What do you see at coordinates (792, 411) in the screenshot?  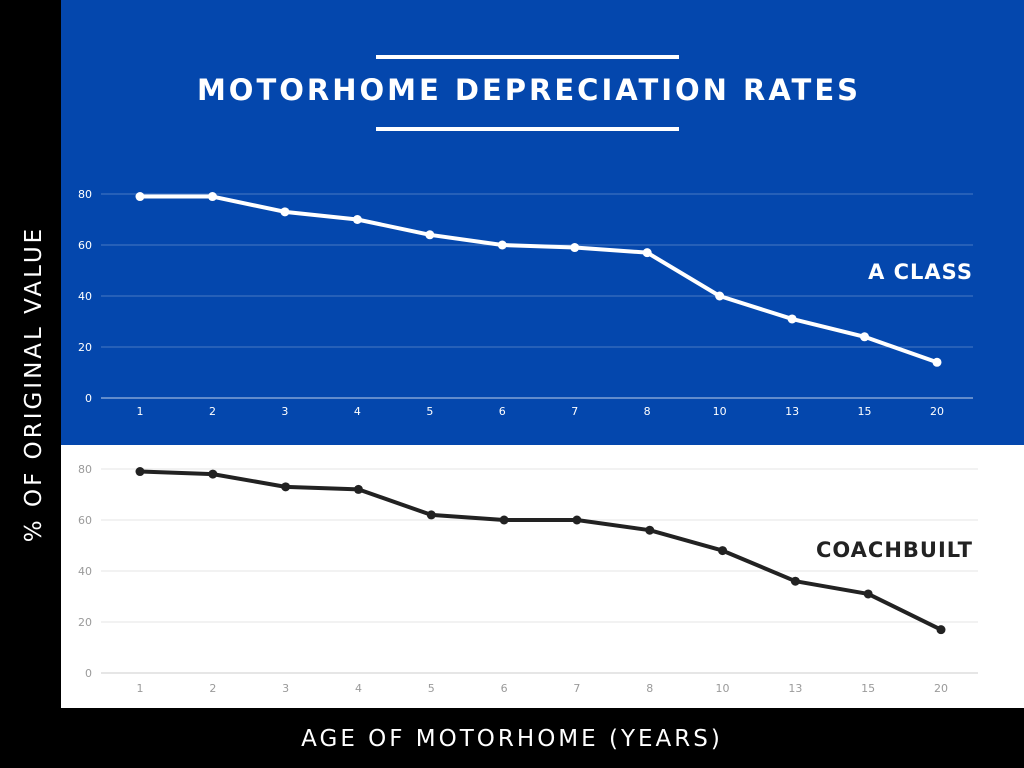 I see `a-class-x-tick-label: 13` at bounding box center [792, 411].